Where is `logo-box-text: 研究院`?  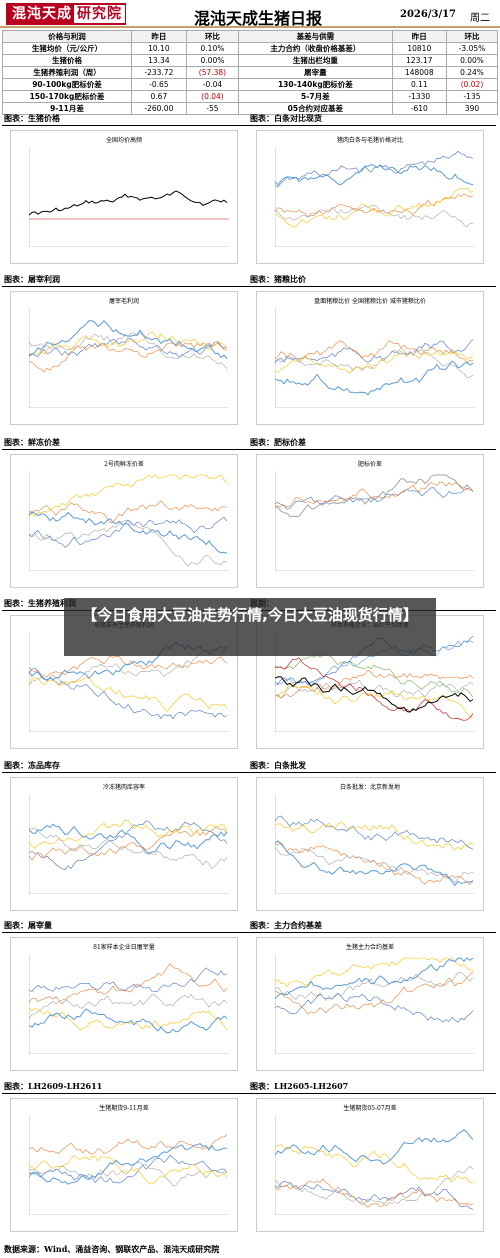
logo-box-text: 研究院 is located at coordinates (99, 14).